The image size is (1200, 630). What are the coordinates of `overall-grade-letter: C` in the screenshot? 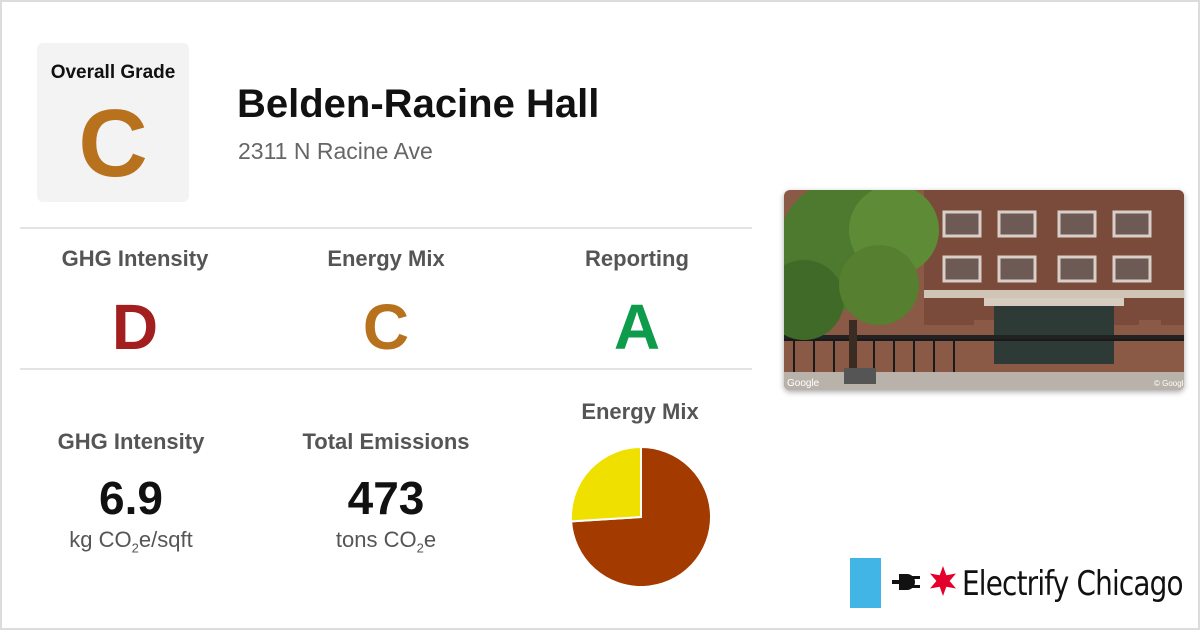 It's located at (113, 143).